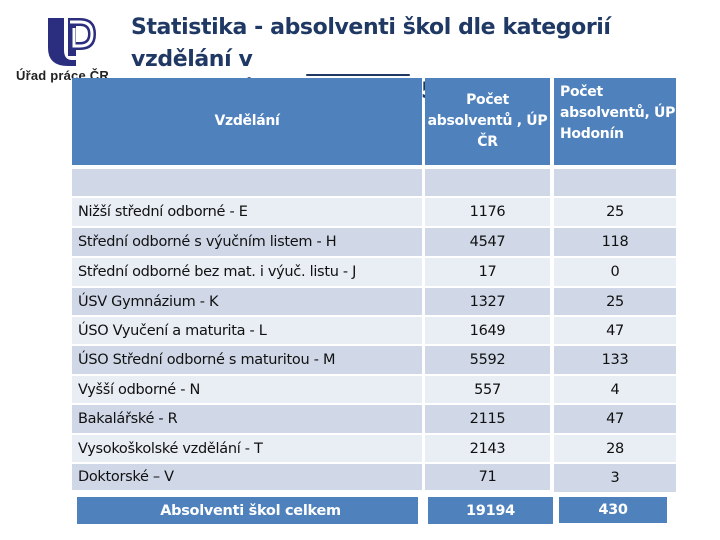 The width and height of the screenshot is (720, 540). What do you see at coordinates (615, 448) in the screenshot?
I see `cell-count-hodonin: 28` at bounding box center [615, 448].